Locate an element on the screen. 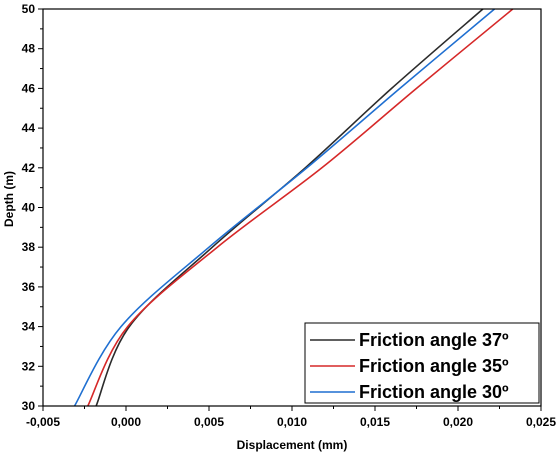 The width and height of the screenshot is (560, 458). y-tick-label: 44 is located at coordinates (29, 128).